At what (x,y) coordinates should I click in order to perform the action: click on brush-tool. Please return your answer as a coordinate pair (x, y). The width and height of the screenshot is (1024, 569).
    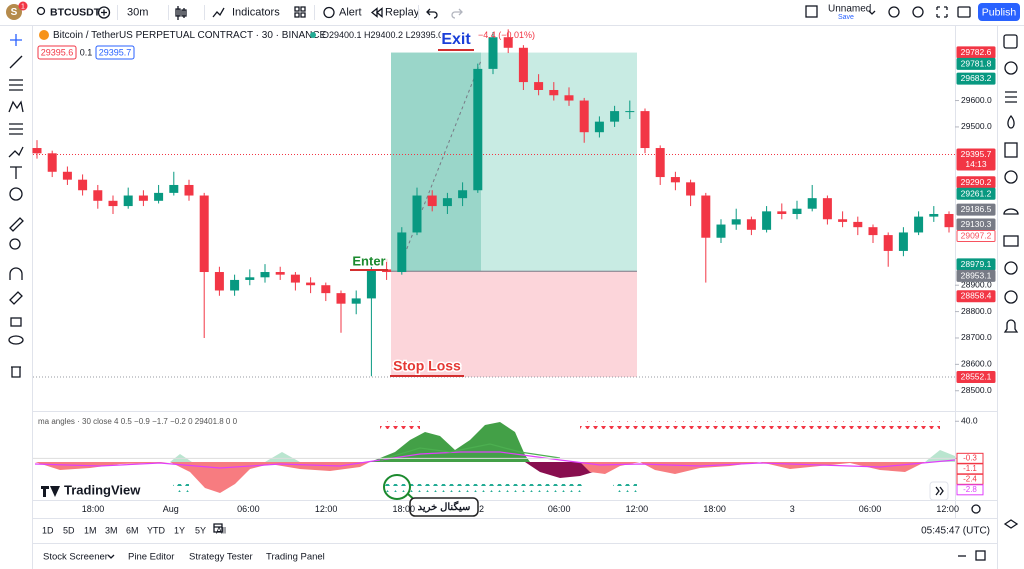
    Looking at the image, I should click on (16, 152).